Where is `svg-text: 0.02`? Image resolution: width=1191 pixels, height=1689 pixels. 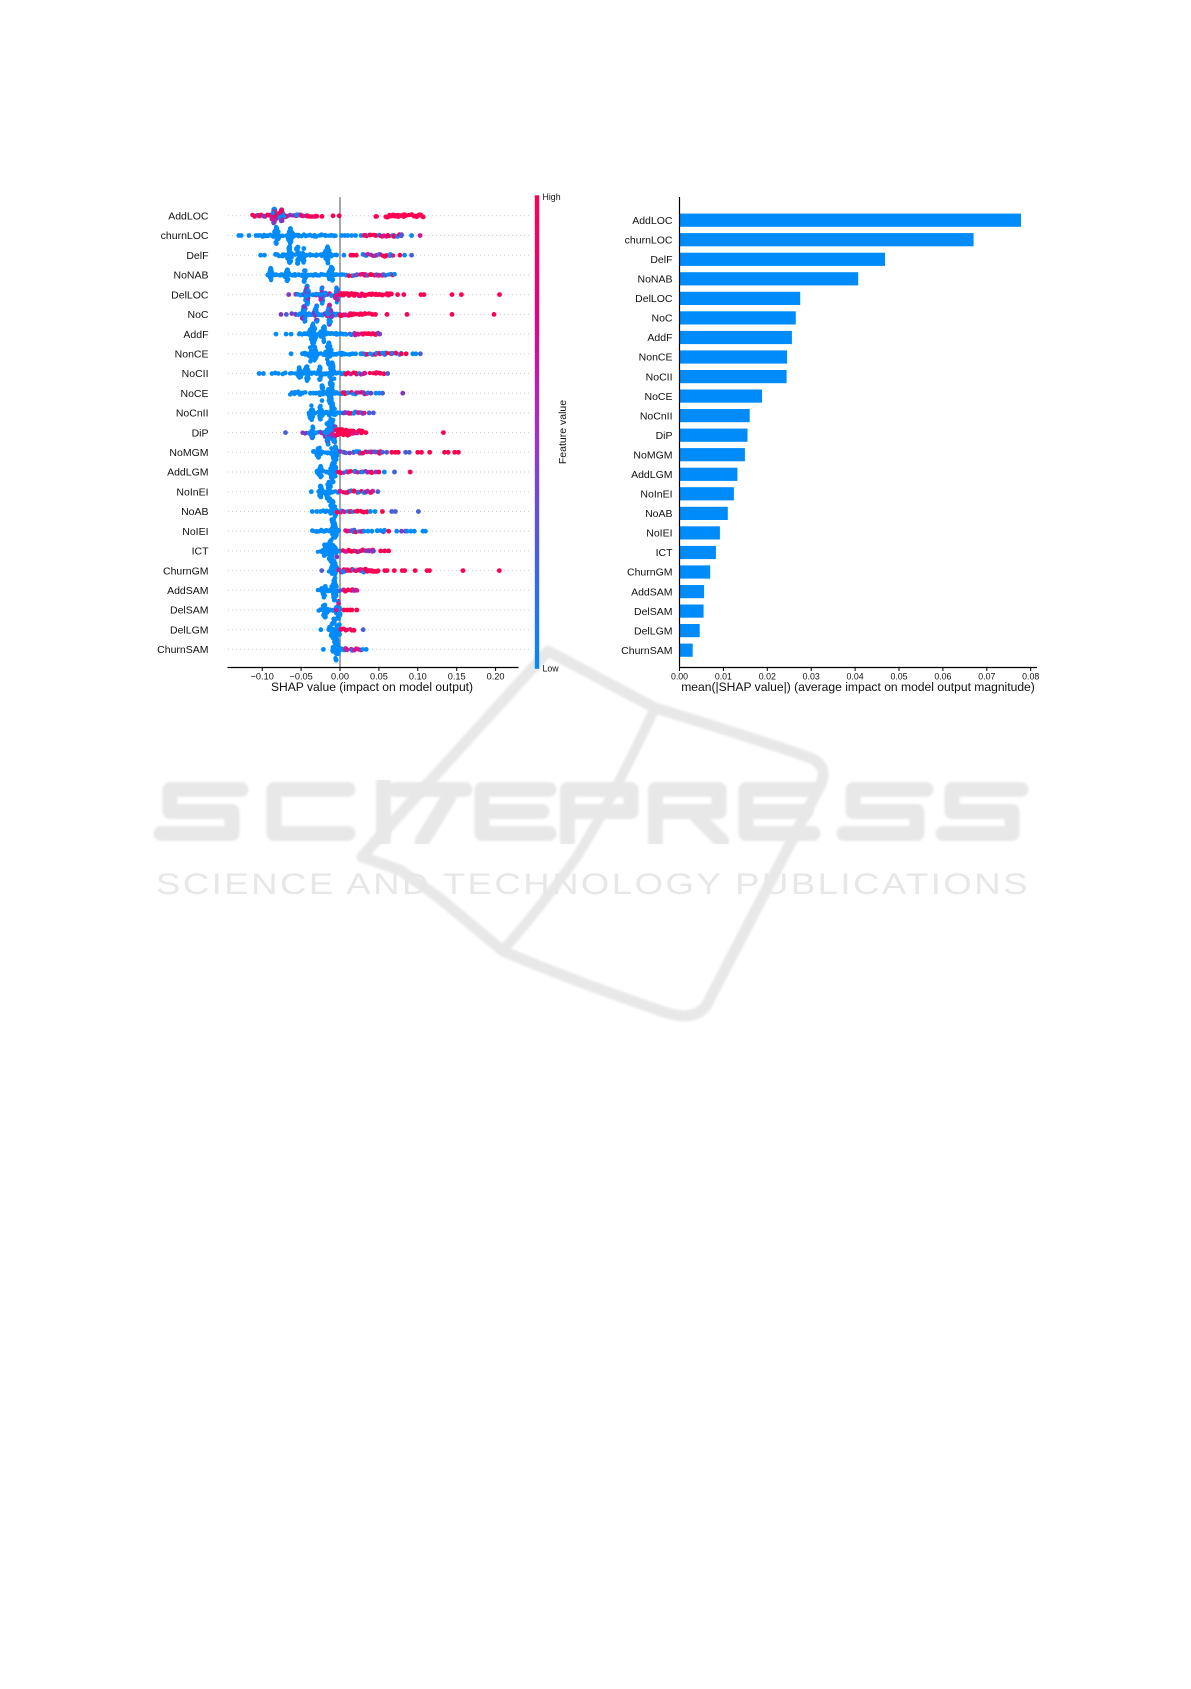
svg-text: 0.02 is located at coordinates (767, 677).